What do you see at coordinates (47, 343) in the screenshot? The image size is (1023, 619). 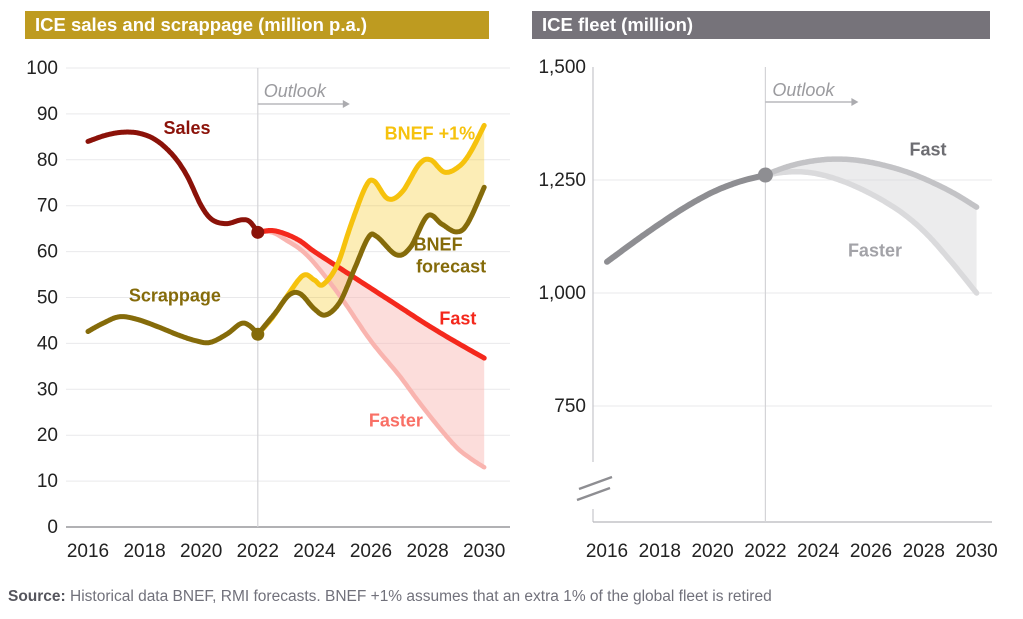 I see `y-tick-label: 40` at bounding box center [47, 343].